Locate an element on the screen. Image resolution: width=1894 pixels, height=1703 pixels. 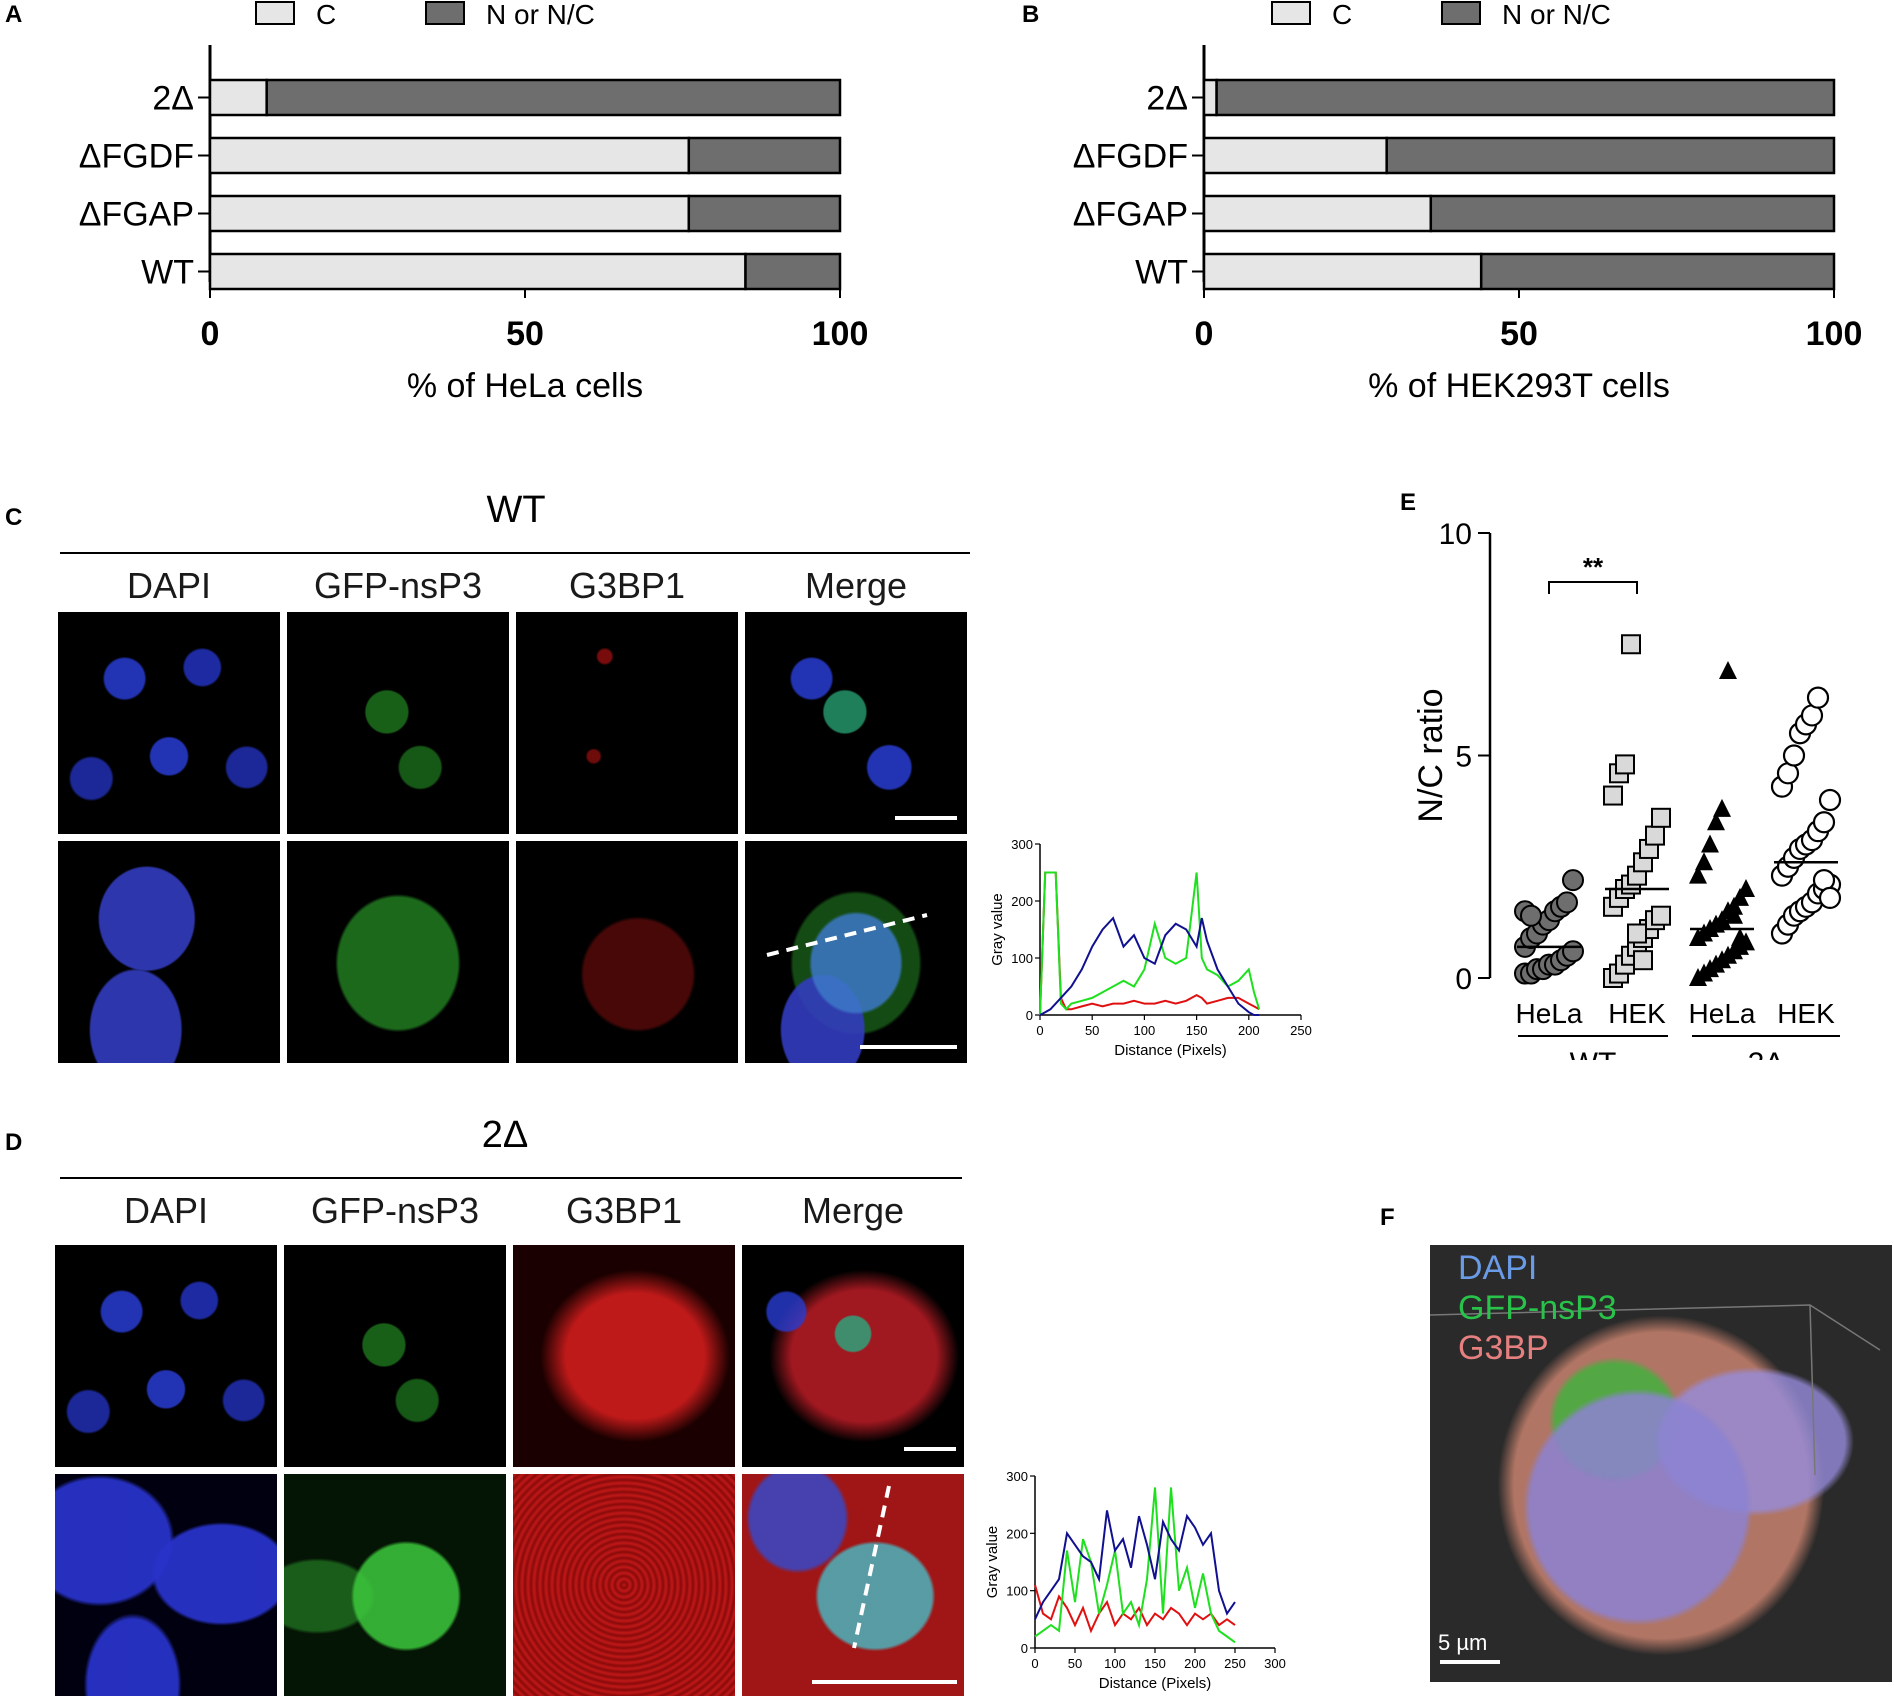
panel-letter-c: C is located at coordinates (13, 517).